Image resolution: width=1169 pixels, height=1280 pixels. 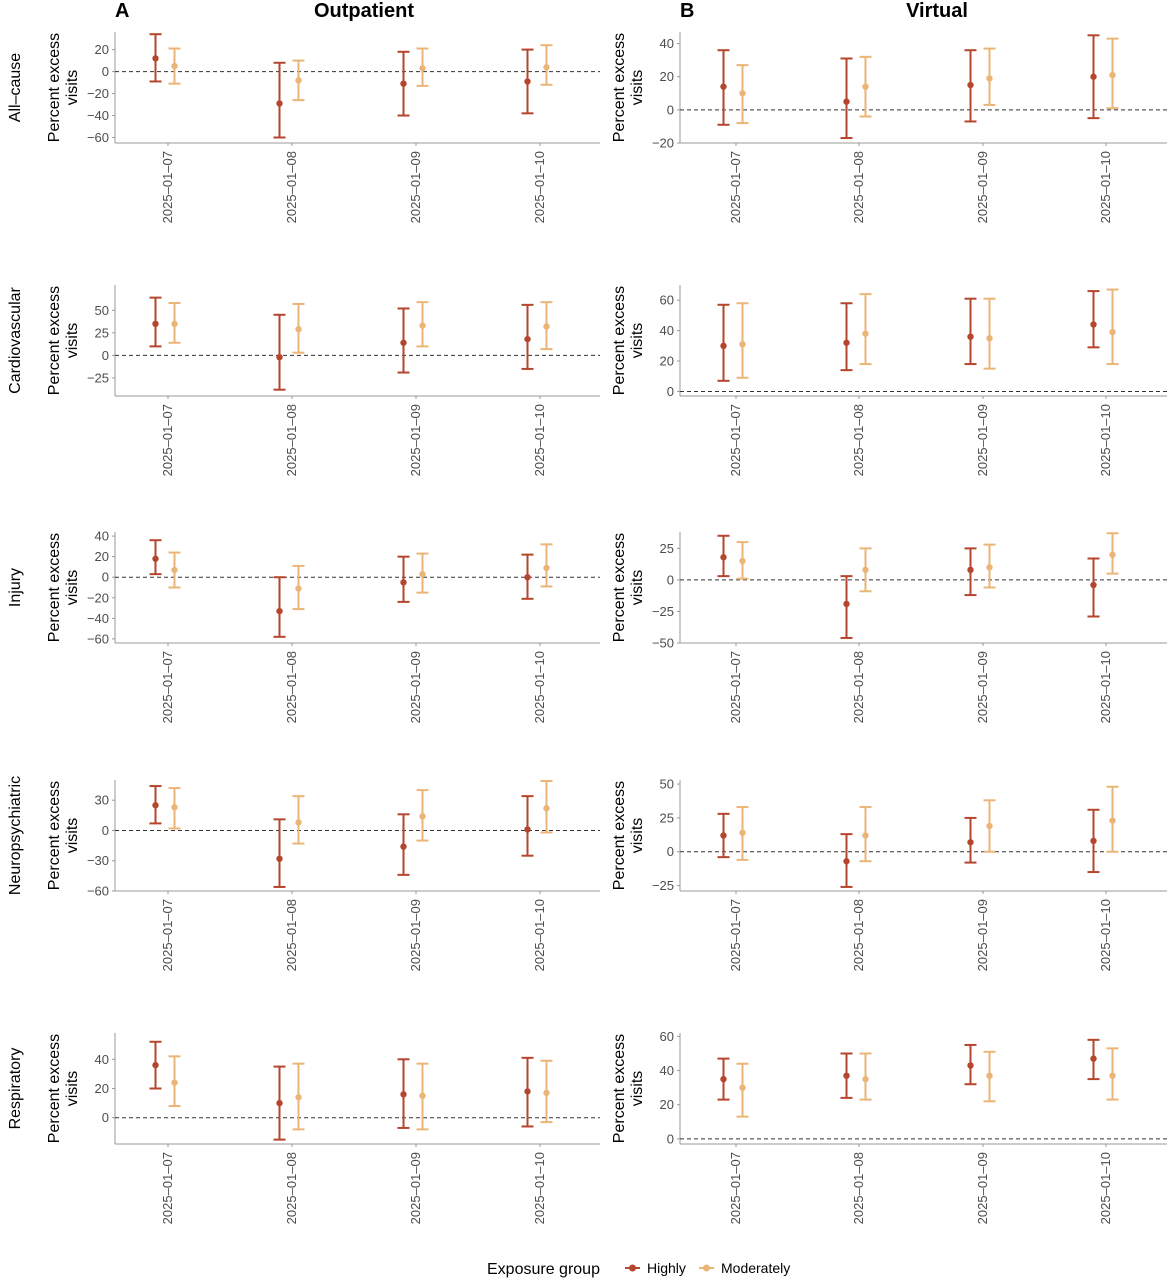 What do you see at coordinates (543, 1269) in the screenshot?
I see `legend-title: Exposure group` at bounding box center [543, 1269].